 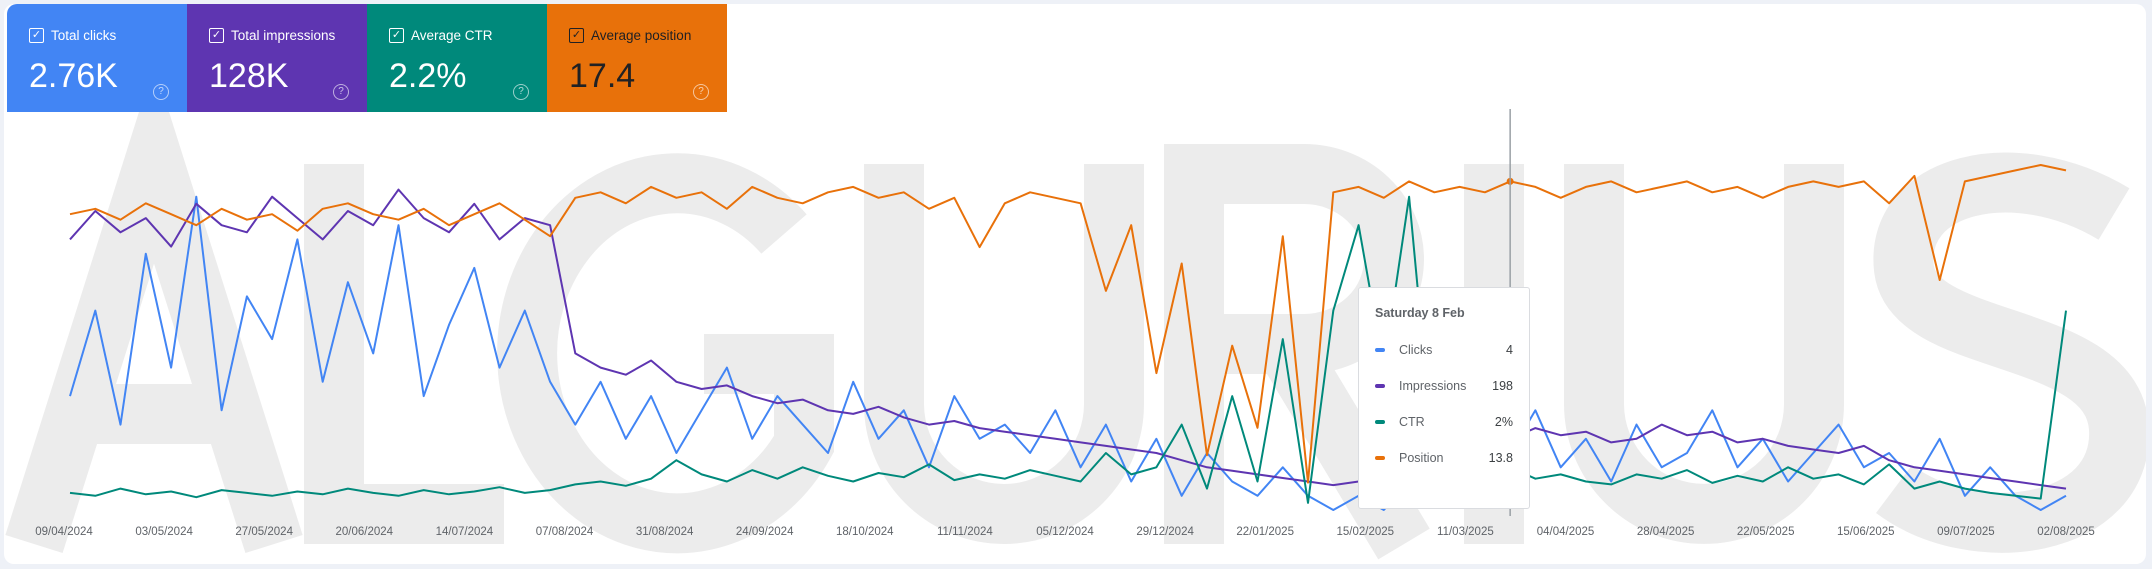 What do you see at coordinates (1966, 532) in the screenshot?
I see `x-tick-label: 09/07/2025` at bounding box center [1966, 532].